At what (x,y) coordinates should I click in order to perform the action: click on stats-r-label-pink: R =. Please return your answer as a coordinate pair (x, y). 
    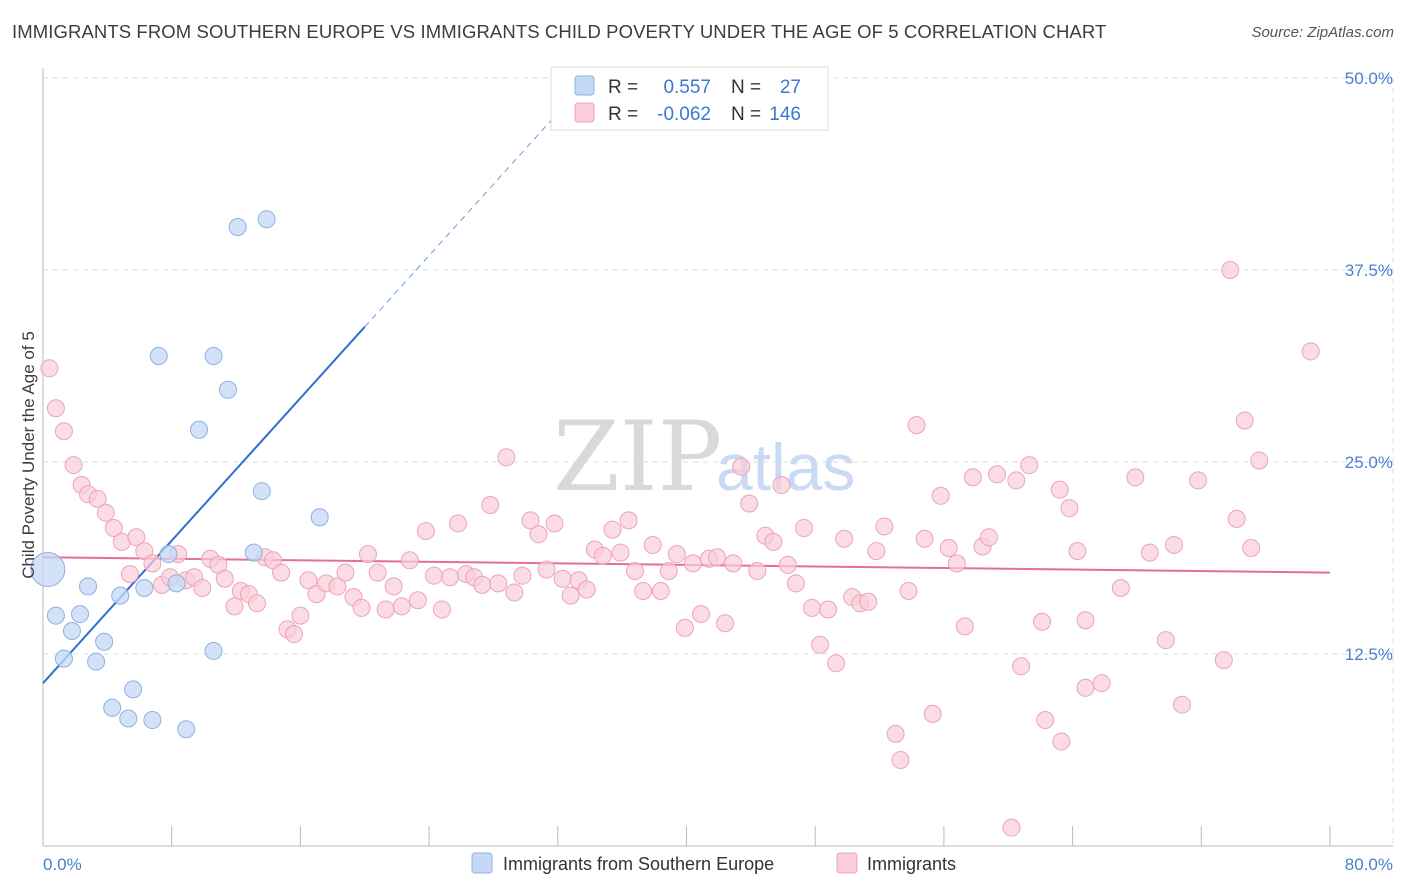
    Looking at the image, I should click on (623, 114).